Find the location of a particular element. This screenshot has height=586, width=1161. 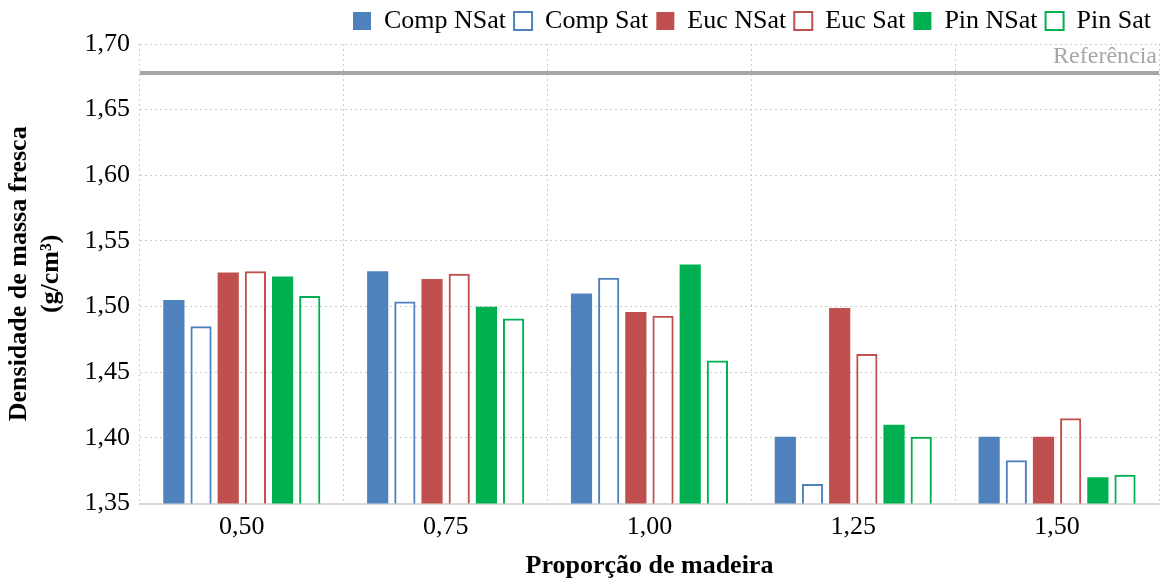

ref-line-label: Referência is located at coordinates (1105, 55).